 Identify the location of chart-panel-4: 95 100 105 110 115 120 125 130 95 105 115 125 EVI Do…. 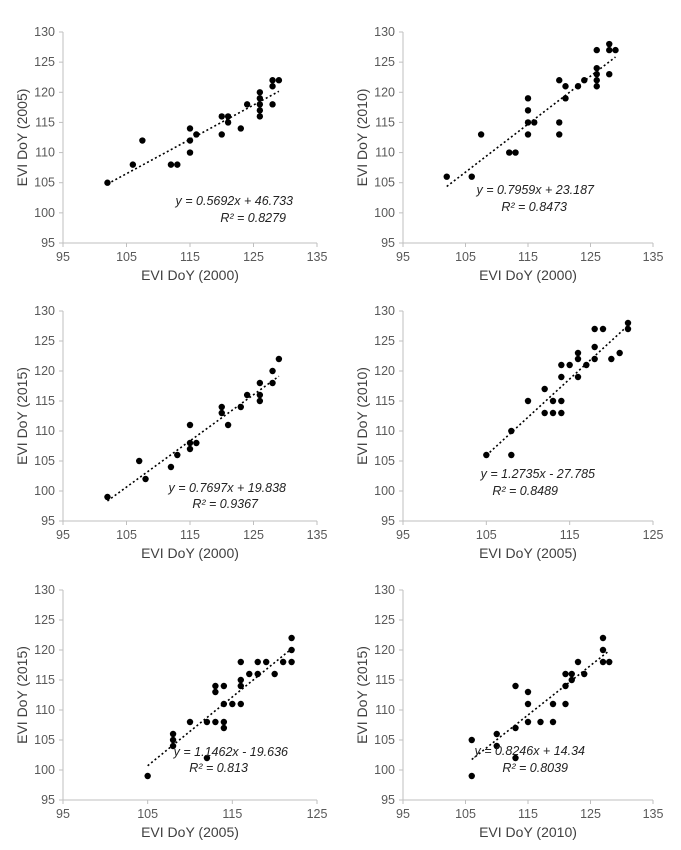
(508, 432).